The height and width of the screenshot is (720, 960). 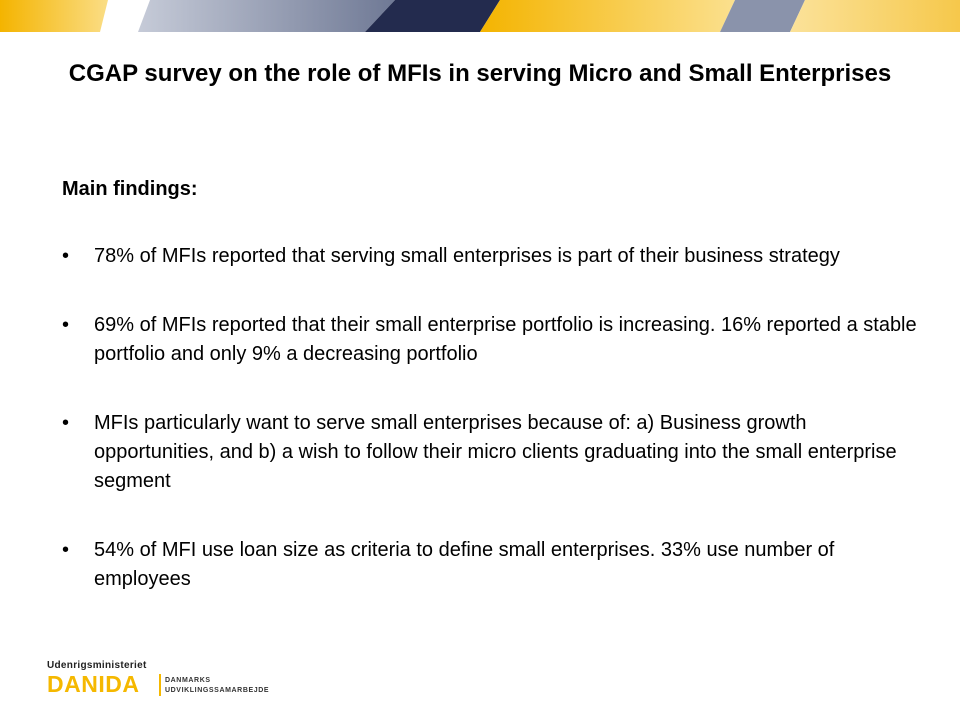 I want to click on main-findings-heading: Main findings:, so click(x=130, y=189).